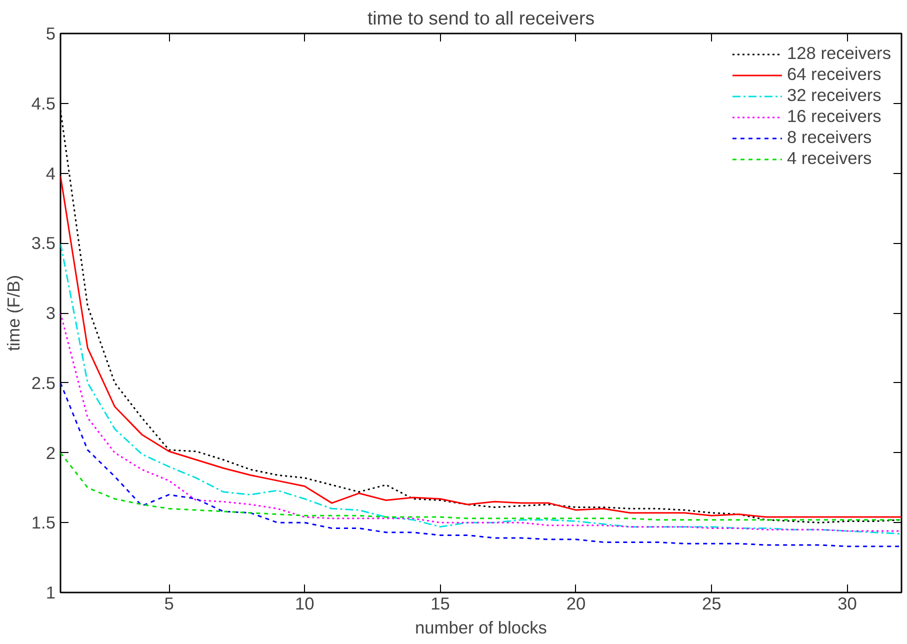 The width and height of the screenshot is (907, 644). Describe the element at coordinates (169, 604) in the screenshot. I see `x-tick-label: 5` at that location.